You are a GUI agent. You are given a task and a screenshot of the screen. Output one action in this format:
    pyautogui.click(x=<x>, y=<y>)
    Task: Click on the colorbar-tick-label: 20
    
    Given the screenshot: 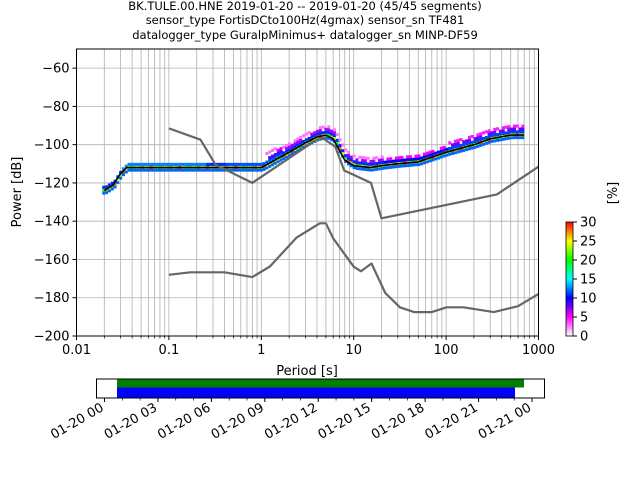 What is the action you would take?
    pyautogui.click(x=588, y=261)
    